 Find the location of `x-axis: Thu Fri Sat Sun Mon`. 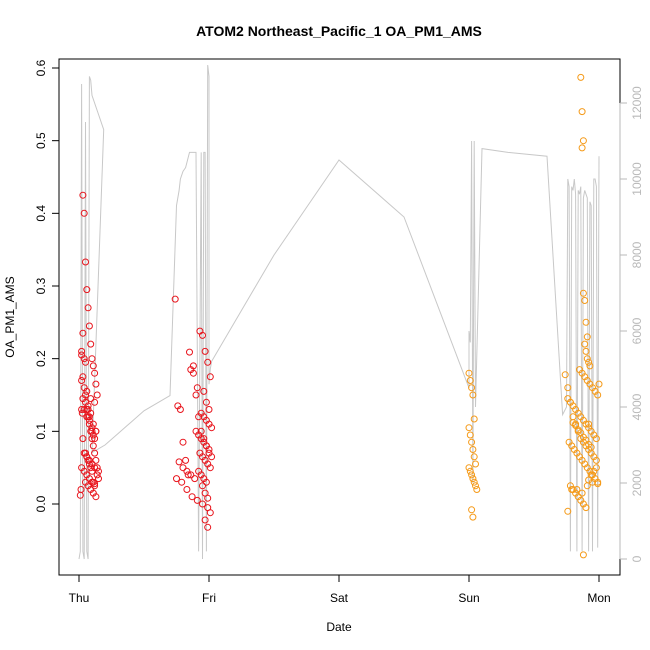

x-axis: Thu Fri Sat Sun Mon is located at coordinates (340, 589).